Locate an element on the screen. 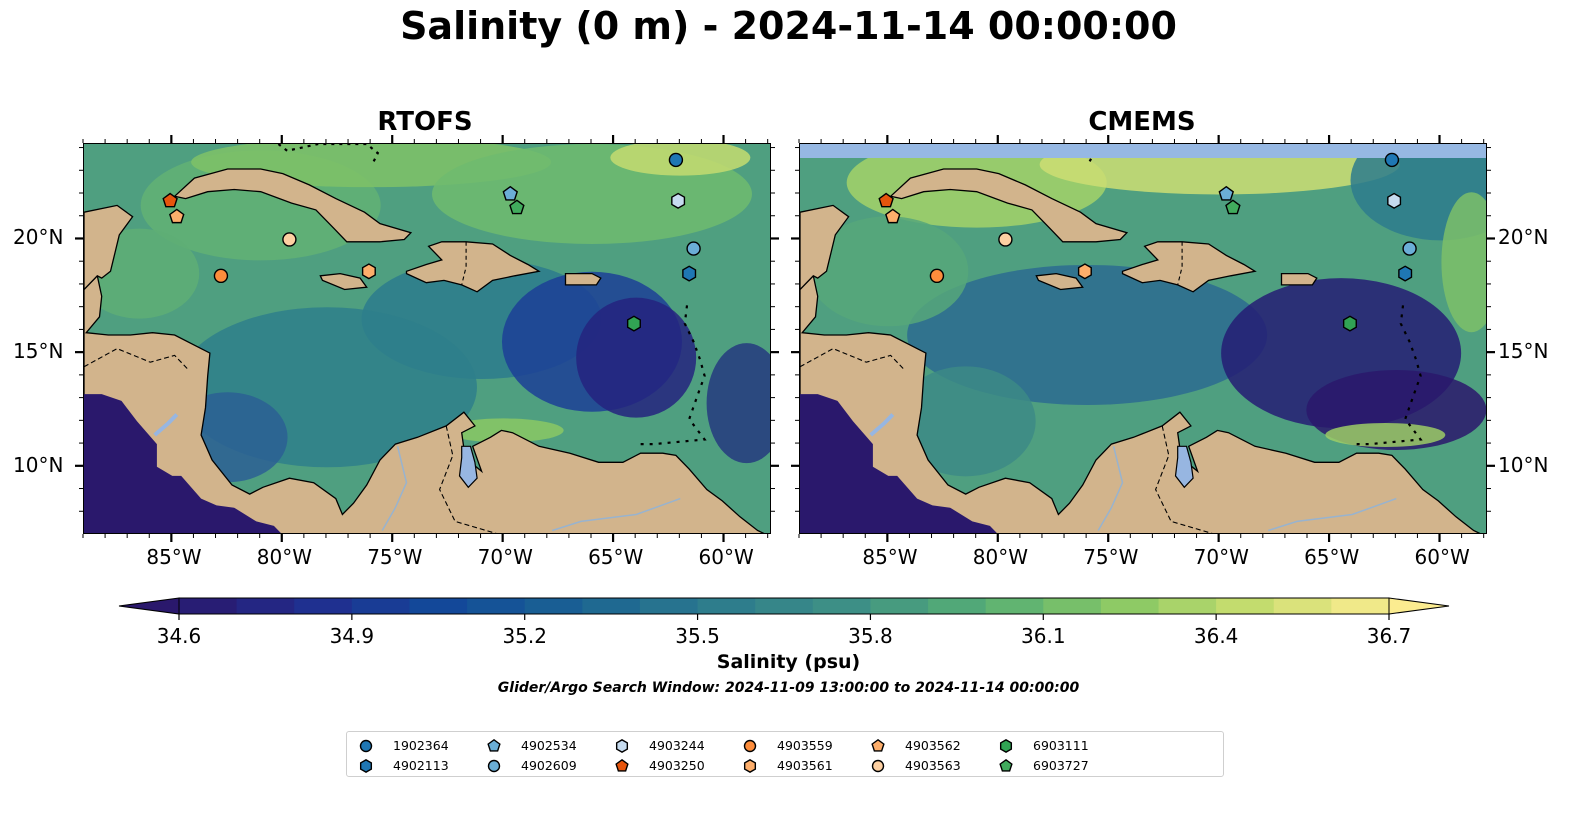 The height and width of the screenshot is (827, 1577). lat-tick-label-right: 10°N is located at coordinates (1523, 464).